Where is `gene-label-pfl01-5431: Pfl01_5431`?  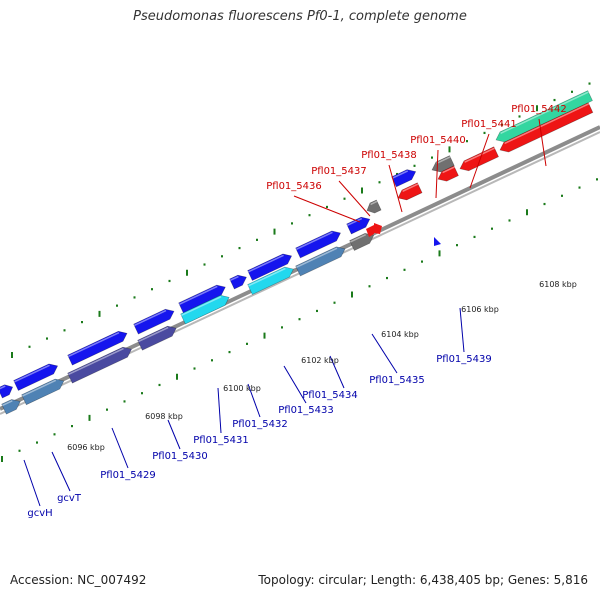
gene-label-pfl01-5431: Pfl01_5431 is located at coordinates (221, 440).